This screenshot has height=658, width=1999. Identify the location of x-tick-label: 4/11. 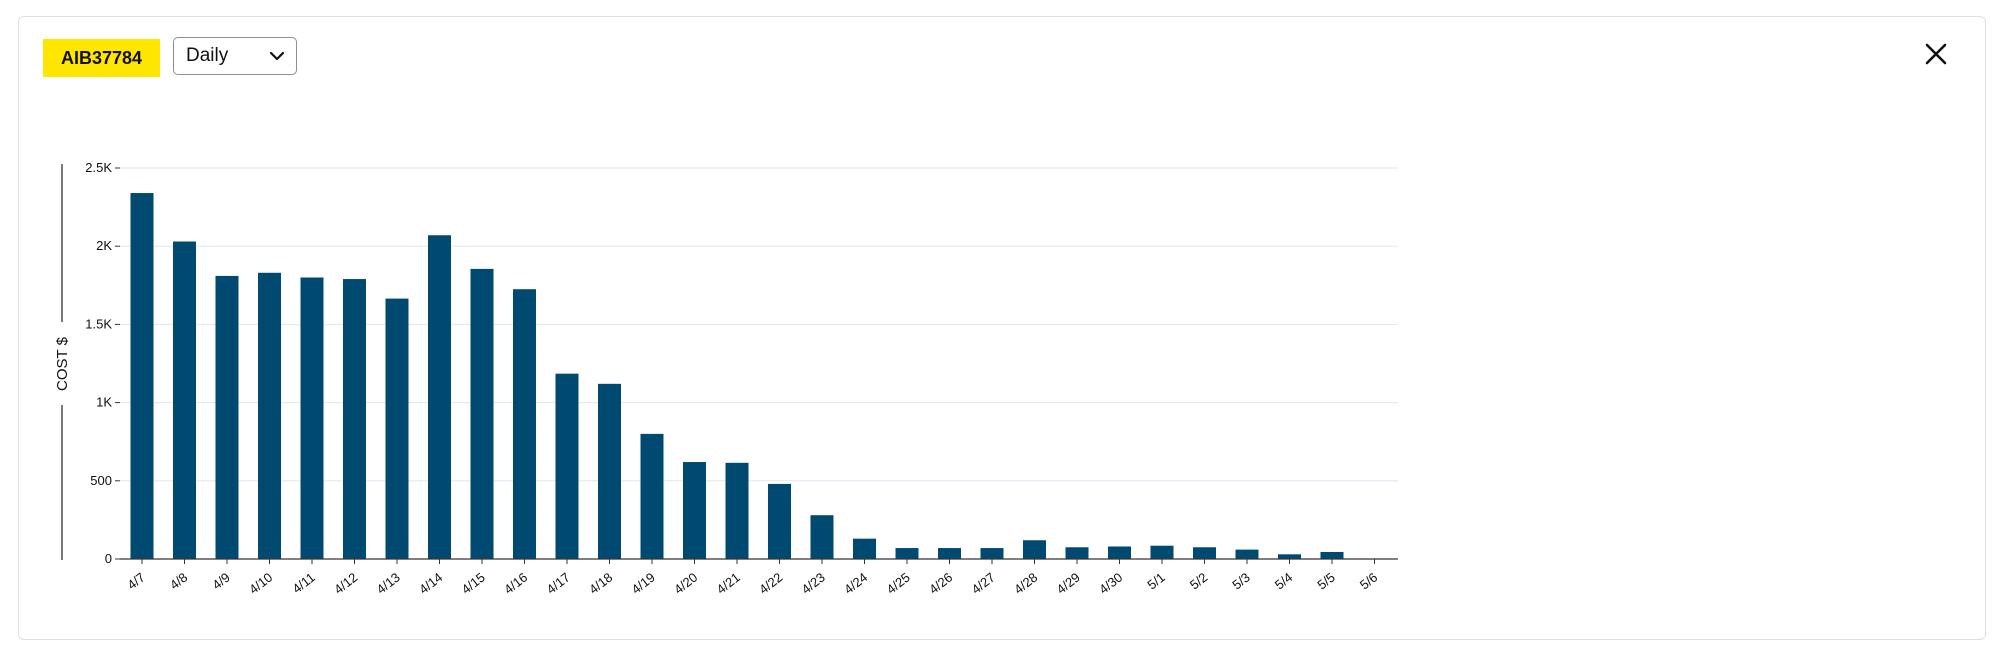
(303, 583).